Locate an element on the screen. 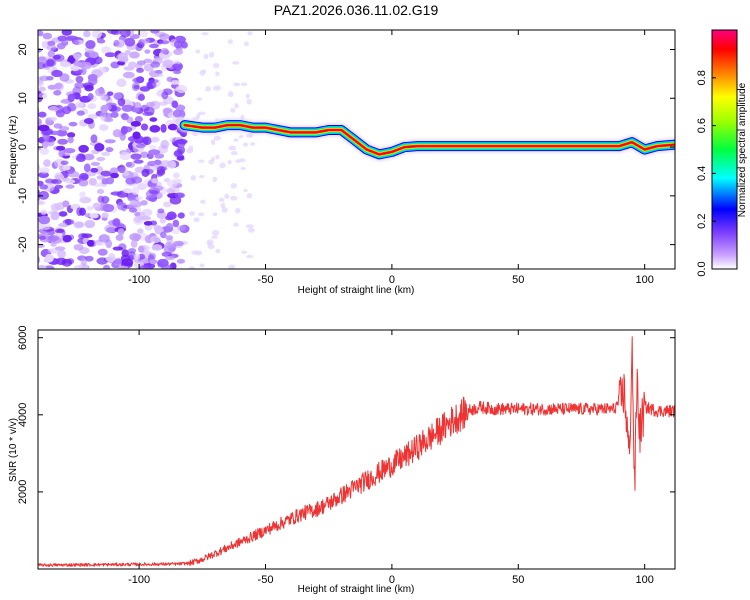  y-tick-label: 4000 is located at coordinates (23, 415).